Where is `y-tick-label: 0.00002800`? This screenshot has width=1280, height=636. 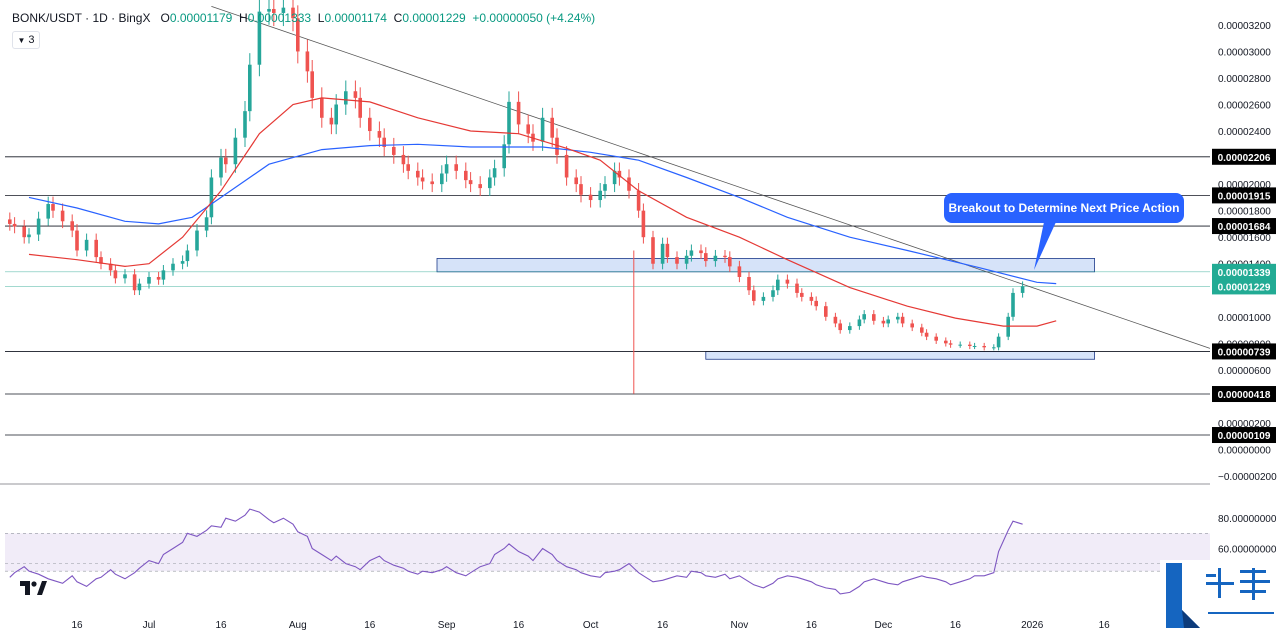
y-tick-label: 0.00002800 is located at coordinates (1244, 79).